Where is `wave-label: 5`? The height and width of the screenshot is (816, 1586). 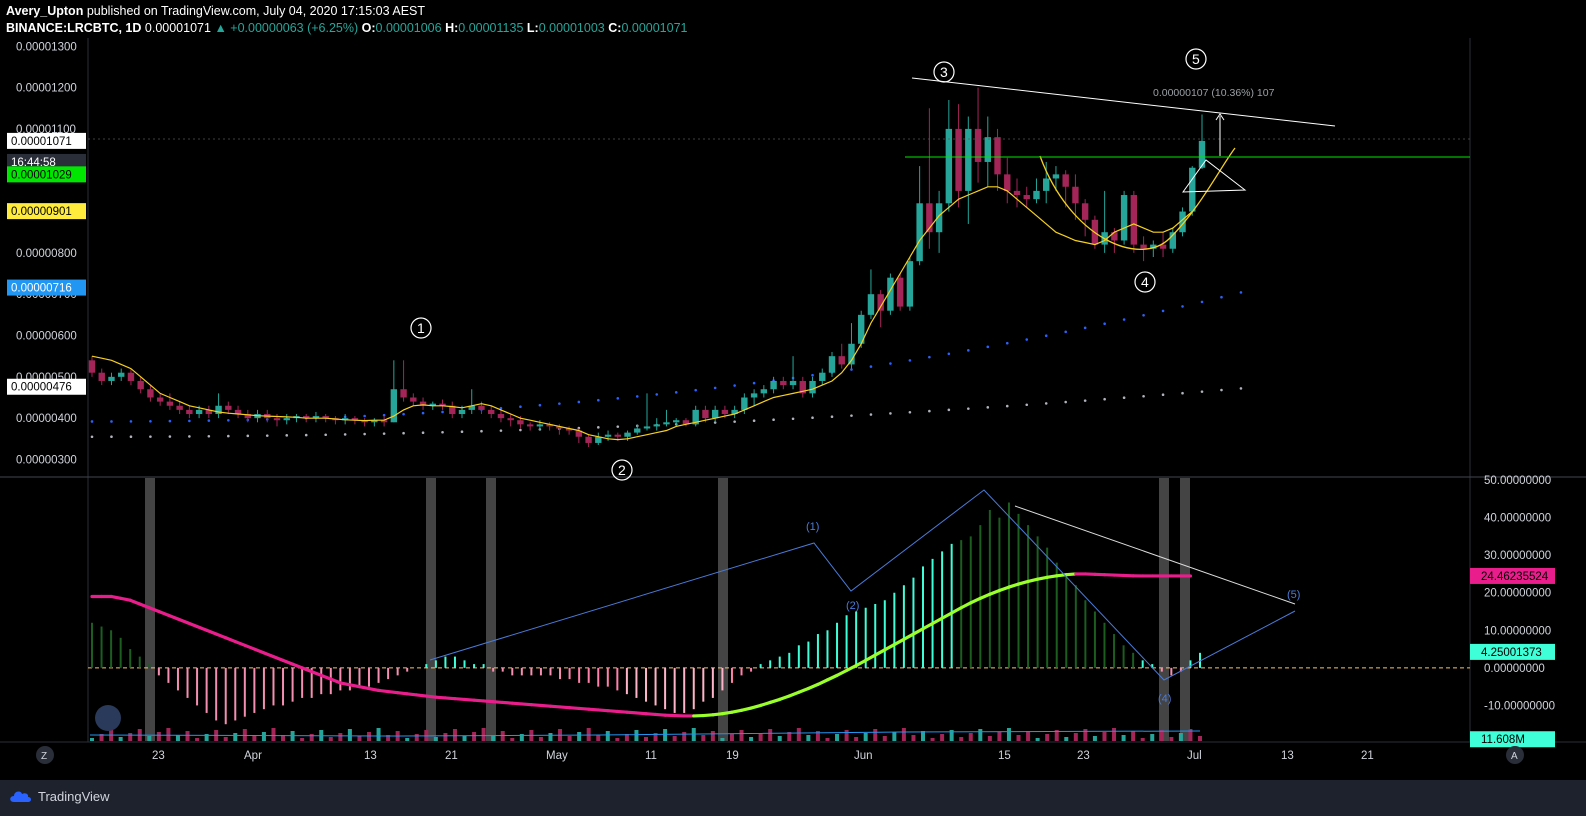 wave-label: 5 is located at coordinates (1196, 59).